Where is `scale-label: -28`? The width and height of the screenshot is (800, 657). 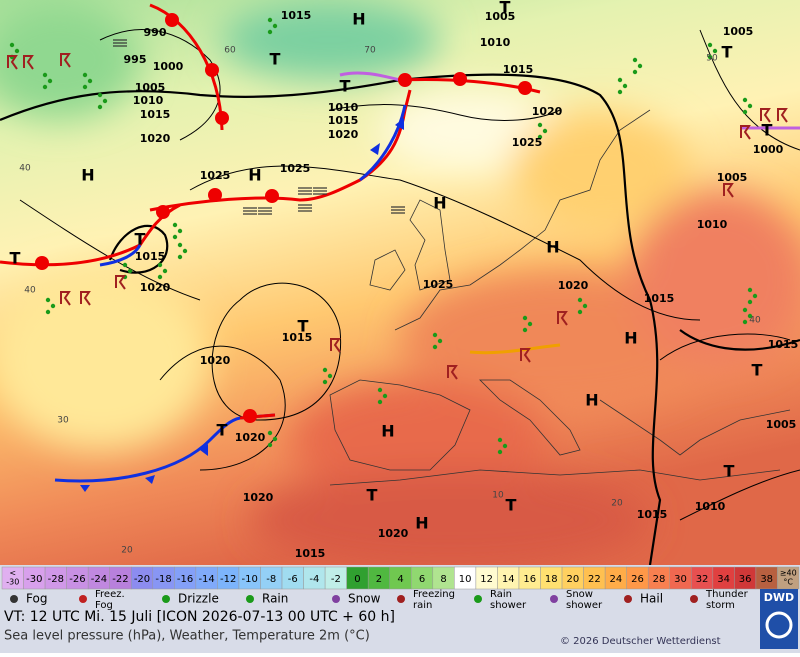 scale-label: -28 is located at coordinates (56, 579).